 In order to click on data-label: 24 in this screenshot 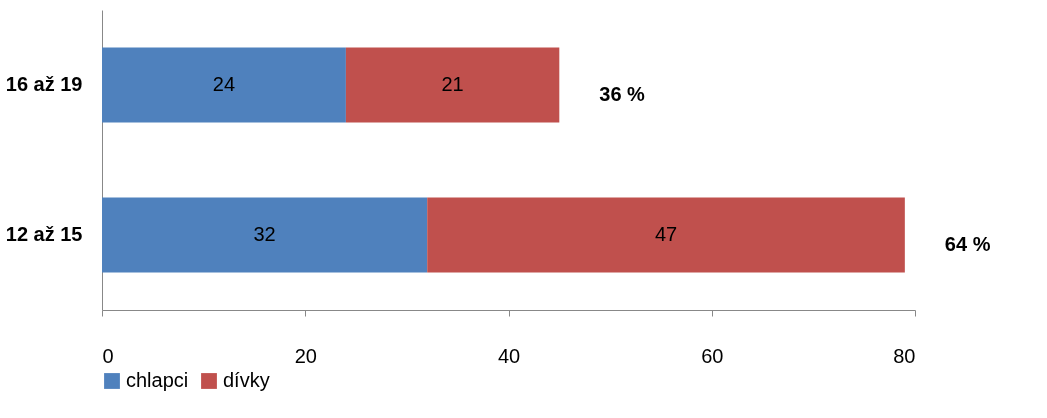, I will do `click(224, 84)`.